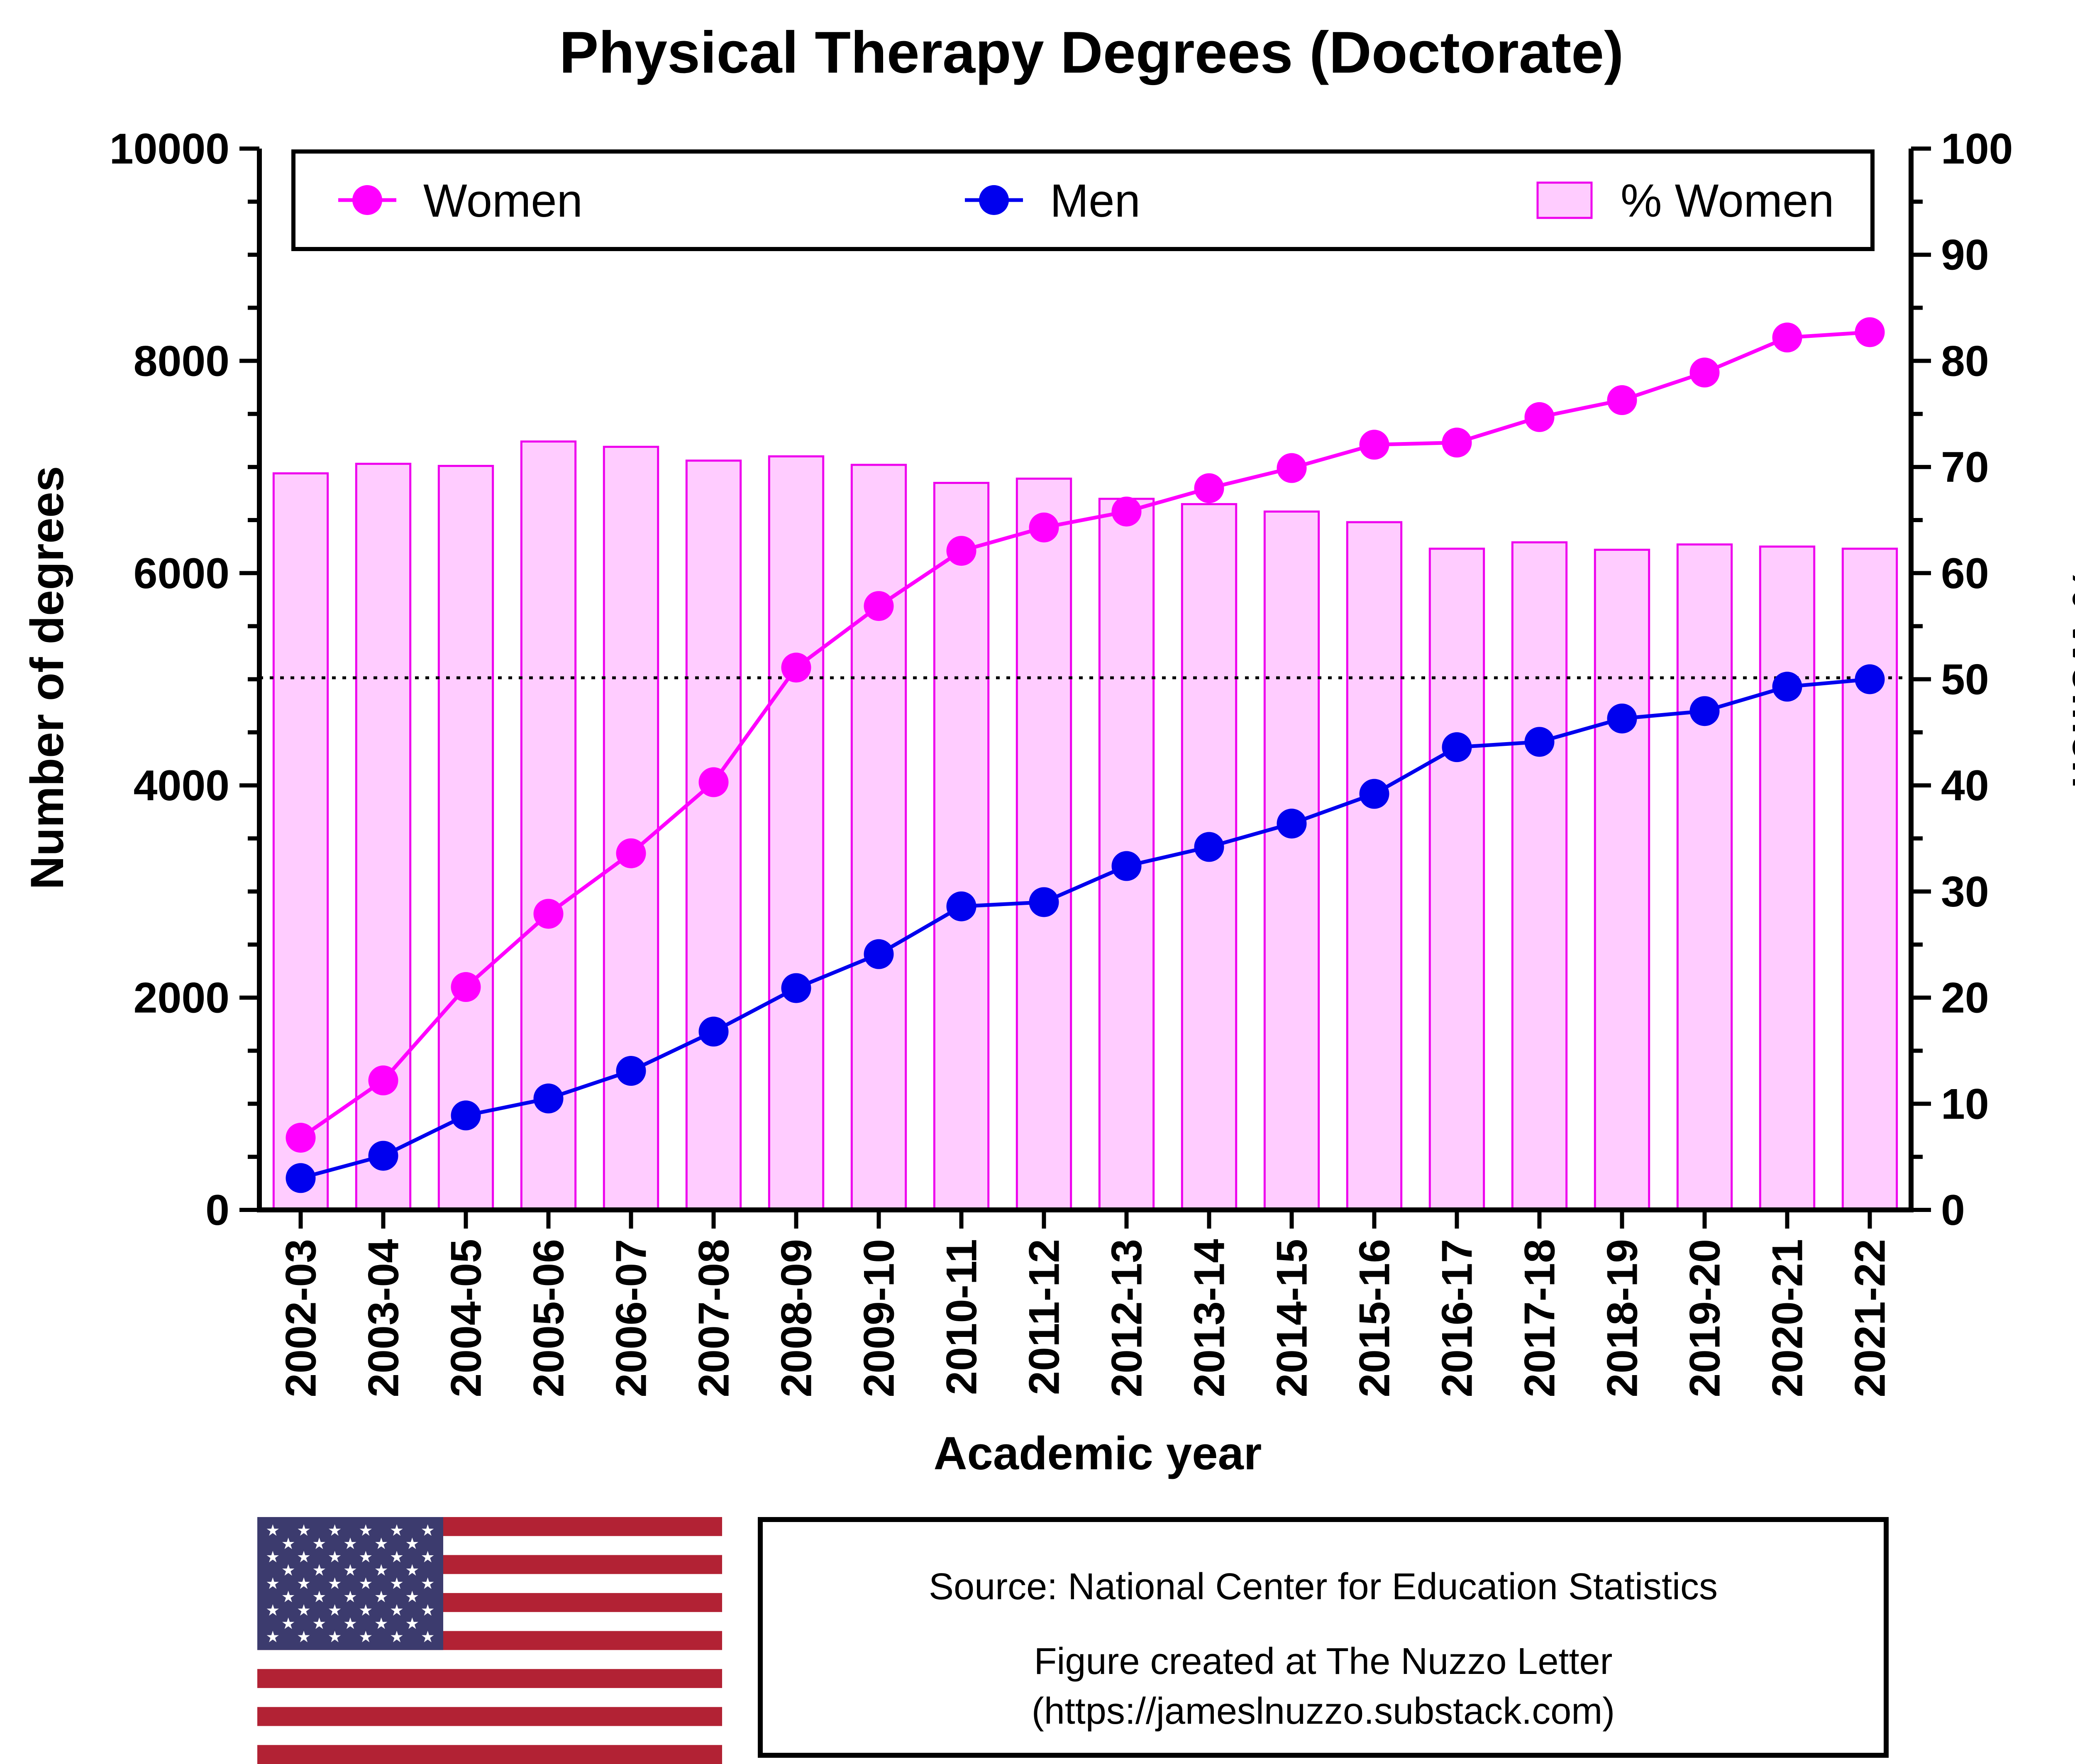  I want to click on x-tick-label-2020-21: 2020-21, so click(1788, 1319).